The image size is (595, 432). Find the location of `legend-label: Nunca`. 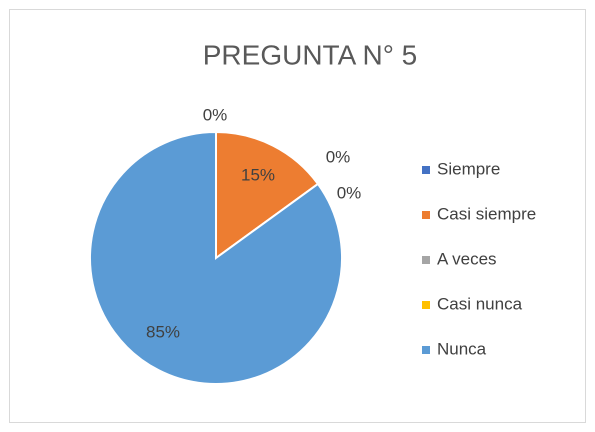

legend-label: Nunca is located at coordinates (462, 348).